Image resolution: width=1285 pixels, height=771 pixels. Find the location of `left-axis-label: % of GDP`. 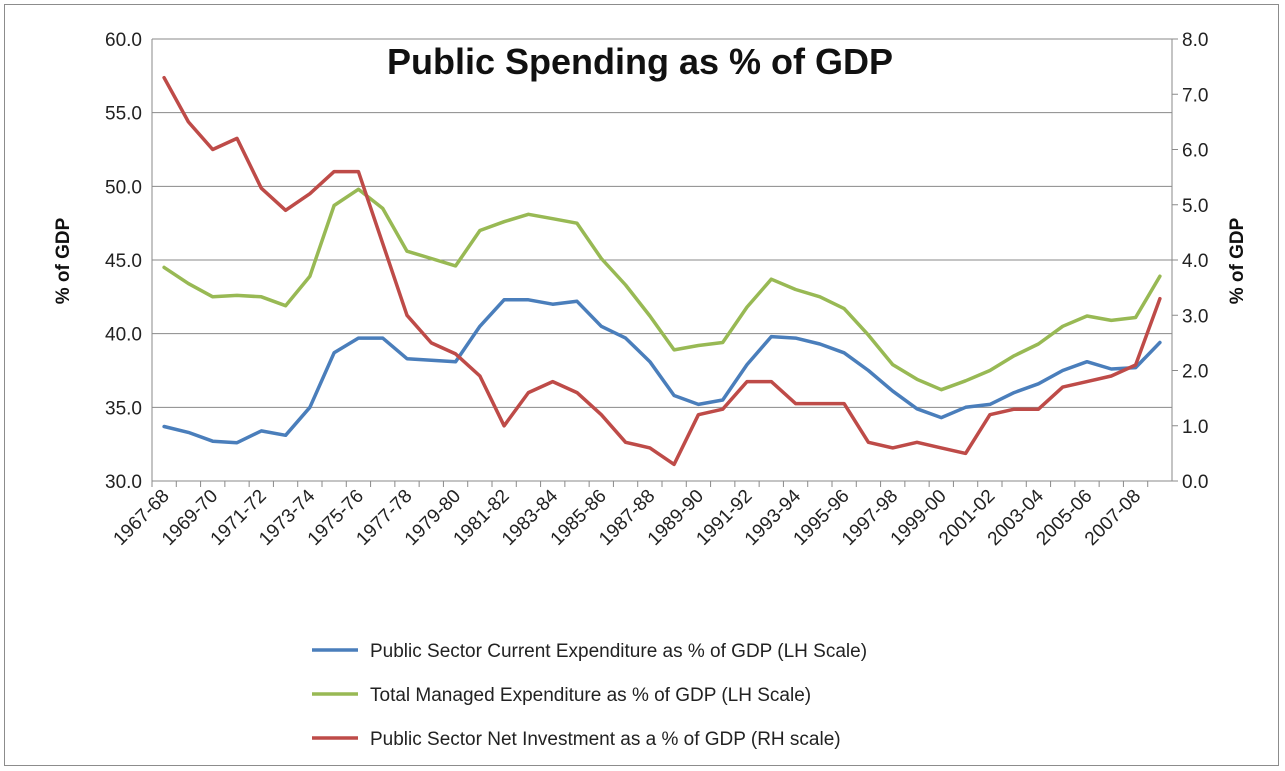

left-axis-label: % of GDP is located at coordinates (63, 260).